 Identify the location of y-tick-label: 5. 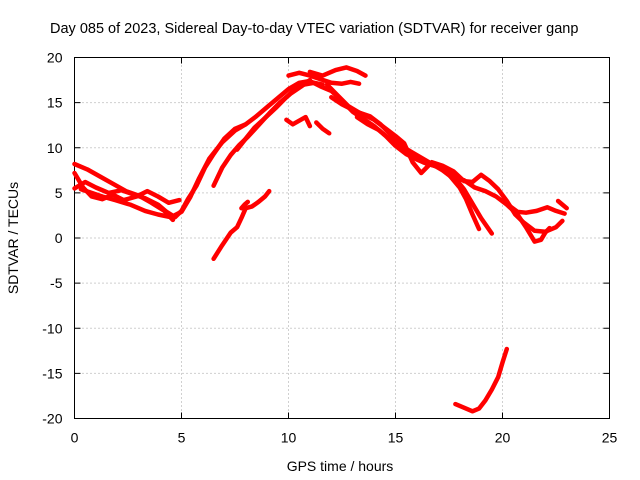
(59, 193).